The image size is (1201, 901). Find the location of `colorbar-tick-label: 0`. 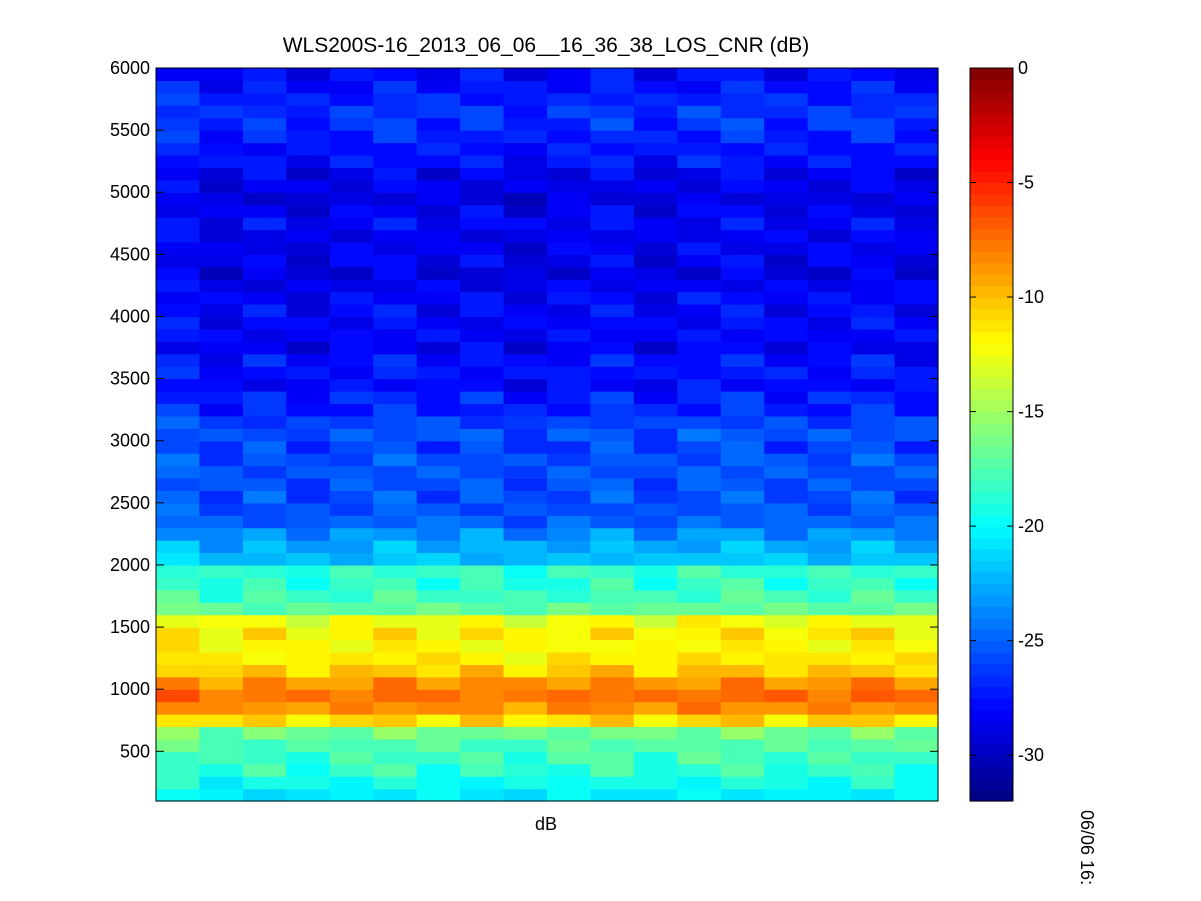

colorbar-tick-label: 0 is located at coordinates (1023, 68).